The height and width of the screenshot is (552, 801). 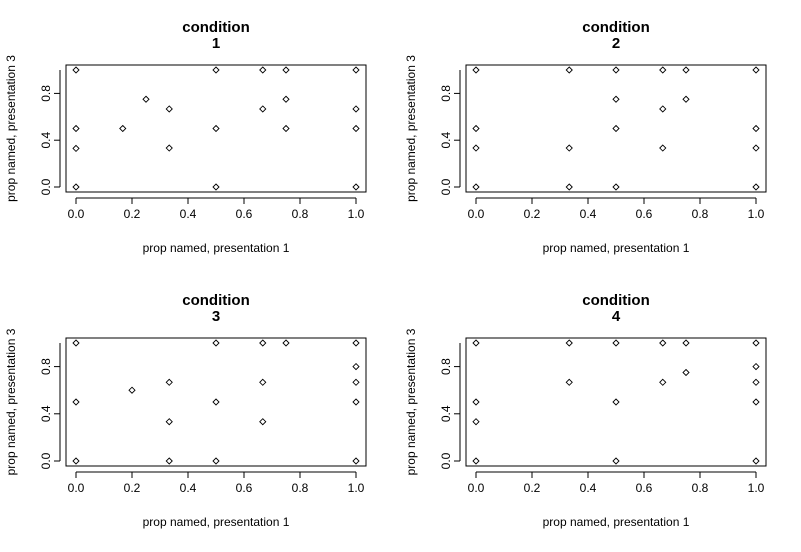 I want to click on y-tick-label: 0.0, so click(x=46, y=460).